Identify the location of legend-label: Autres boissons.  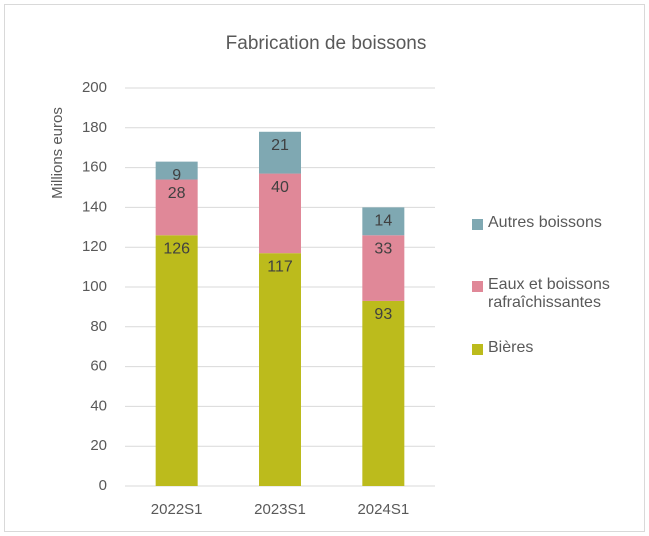
(545, 222).